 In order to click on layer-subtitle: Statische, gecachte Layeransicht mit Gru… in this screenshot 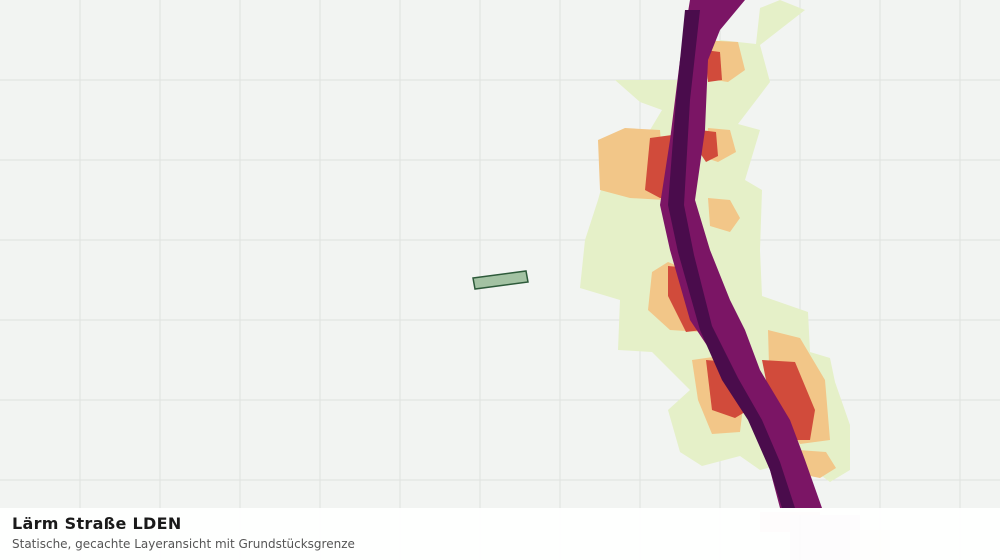, I will do `click(183, 544)`.